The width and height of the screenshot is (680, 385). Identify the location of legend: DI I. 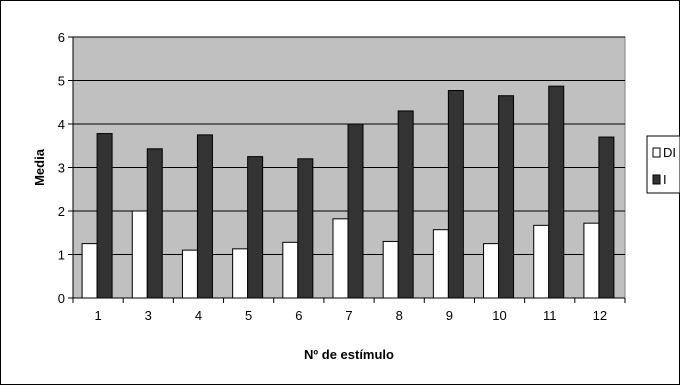
(663, 164).